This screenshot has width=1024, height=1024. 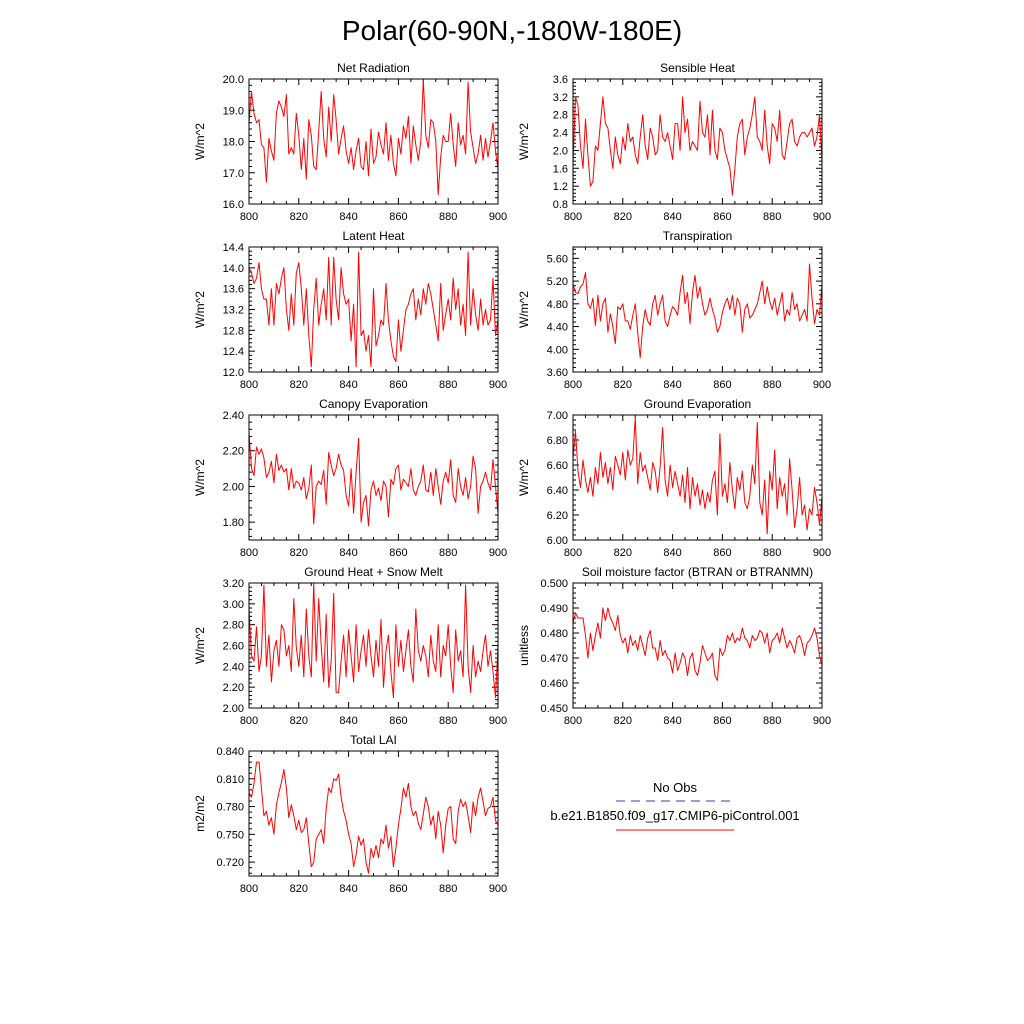 What do you see at coordinates (560, 116) in the screenshot?
I see `y-tick-label: 2.8` at bounding box center [560, 116].